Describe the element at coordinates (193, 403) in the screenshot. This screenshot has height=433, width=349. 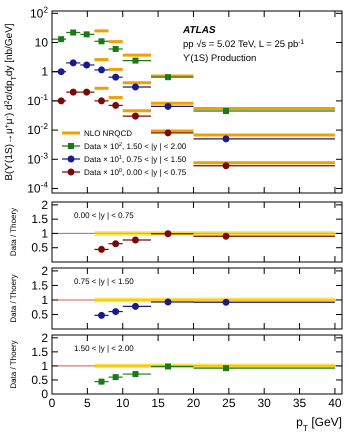
I see `x-tick-label: 20` at that location.